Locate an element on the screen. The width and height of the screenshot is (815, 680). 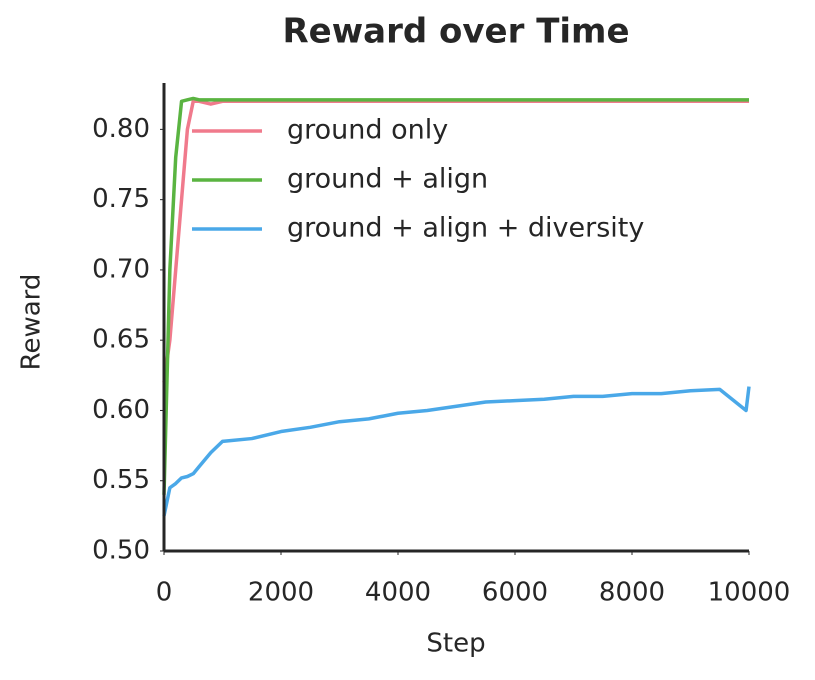
y-tick-label: 0.55 is located at coordinates (121, 480).